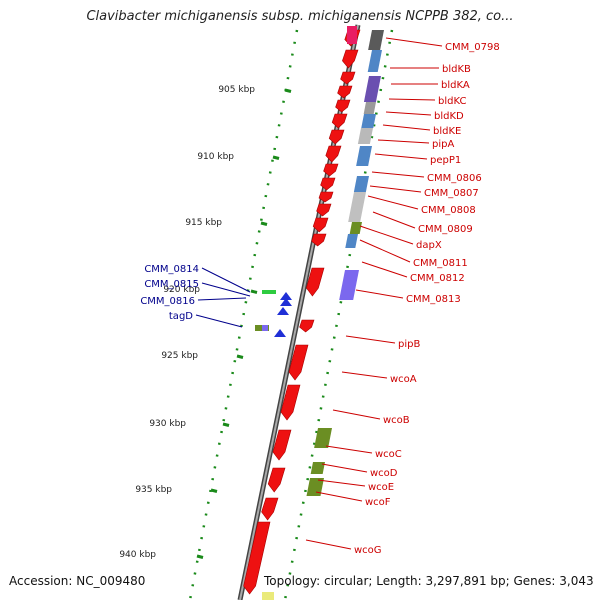  What do you see at coordinates (396, 420) in the screenshot?
I see `gene-label: wcoB` at bounding box center [396, 420].